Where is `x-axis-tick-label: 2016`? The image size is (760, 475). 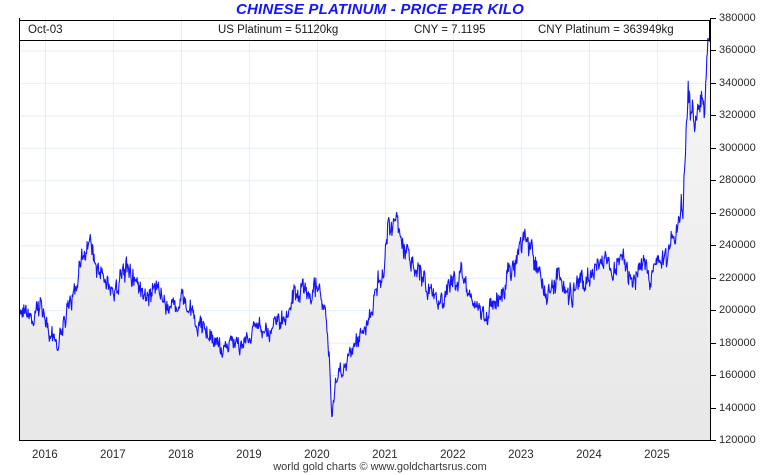 x-axis-tick-label: 2016 is located at coordinates (45, 455).